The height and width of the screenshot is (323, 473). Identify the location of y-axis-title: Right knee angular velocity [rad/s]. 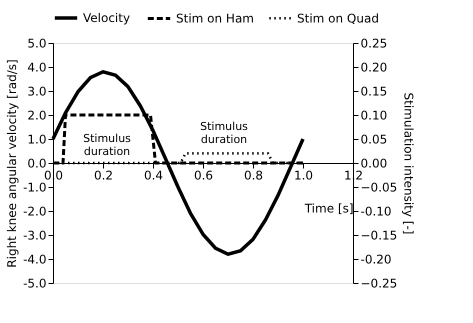
(12, 163).